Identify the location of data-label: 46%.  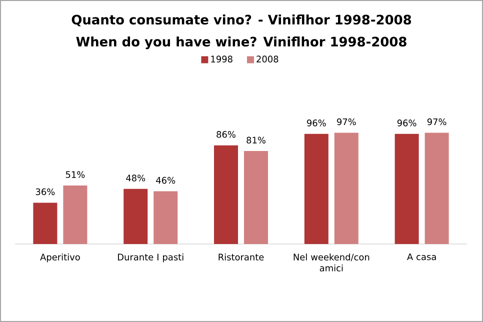
(166, 180).